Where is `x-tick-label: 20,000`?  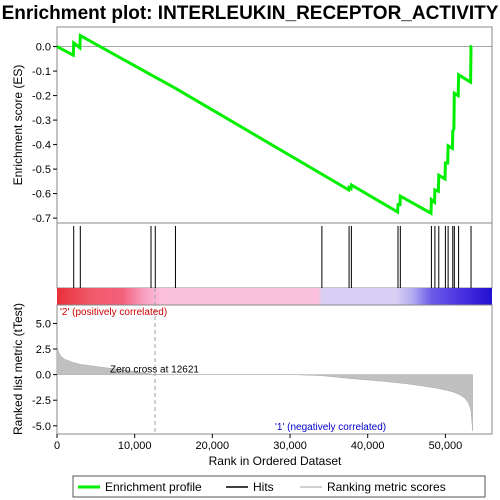
x-tick-label: 20,000 is located at coordinates (213, 446).